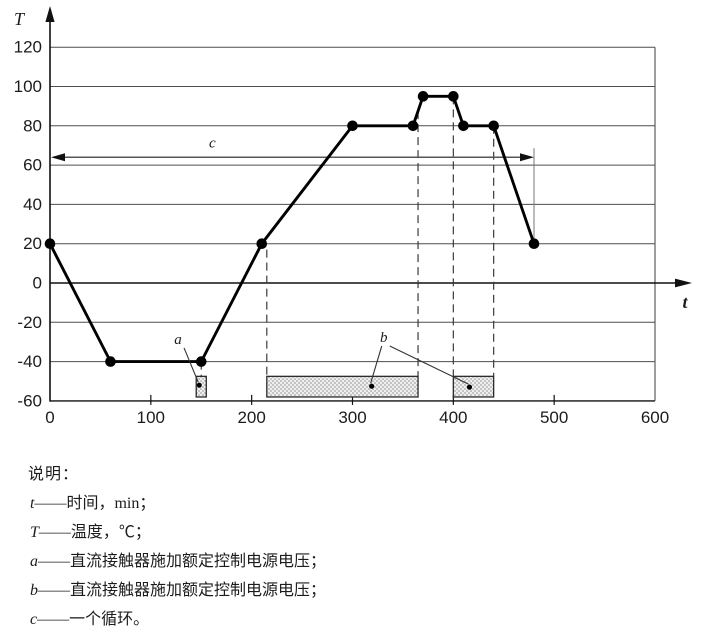 The width and height of the screenshot is (703, 628). What do you see at coordinates (366, 590) in the screenshot?
I see `legend-item-b: b——直流接触器施加额定控制电源电压；` at bounding box center [366, 590].